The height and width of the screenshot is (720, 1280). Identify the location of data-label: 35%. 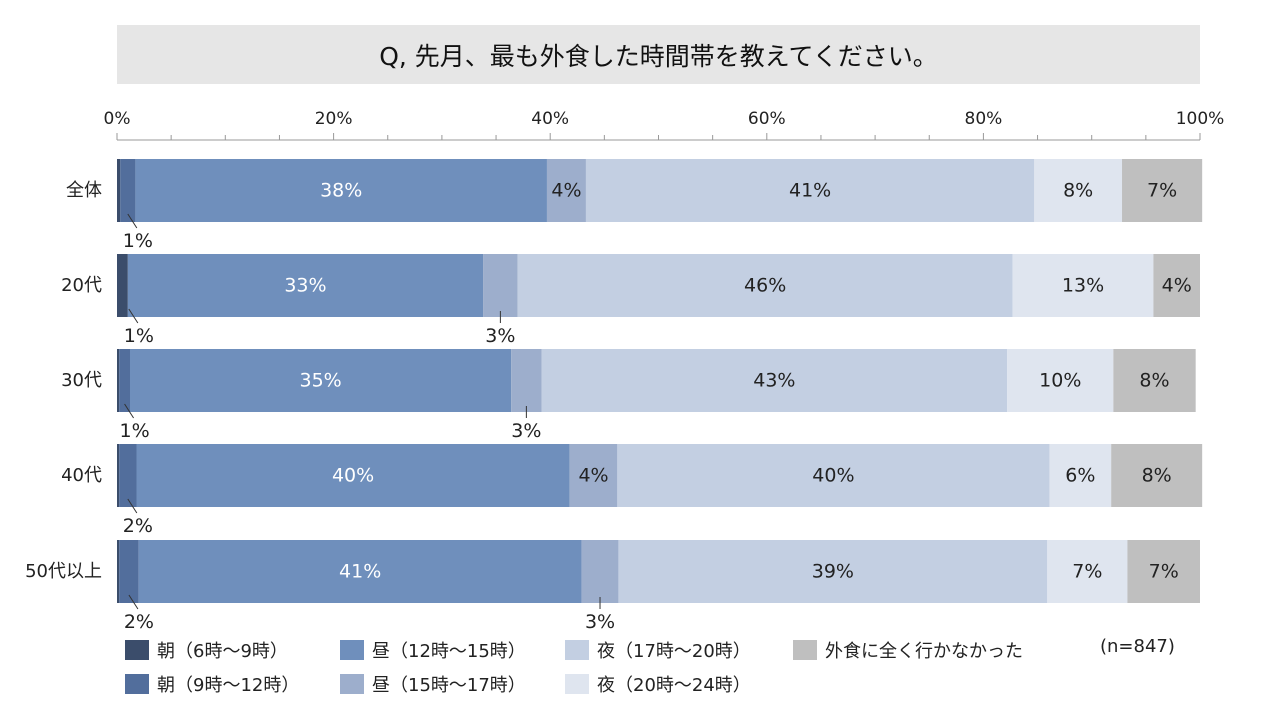
(320, 381).